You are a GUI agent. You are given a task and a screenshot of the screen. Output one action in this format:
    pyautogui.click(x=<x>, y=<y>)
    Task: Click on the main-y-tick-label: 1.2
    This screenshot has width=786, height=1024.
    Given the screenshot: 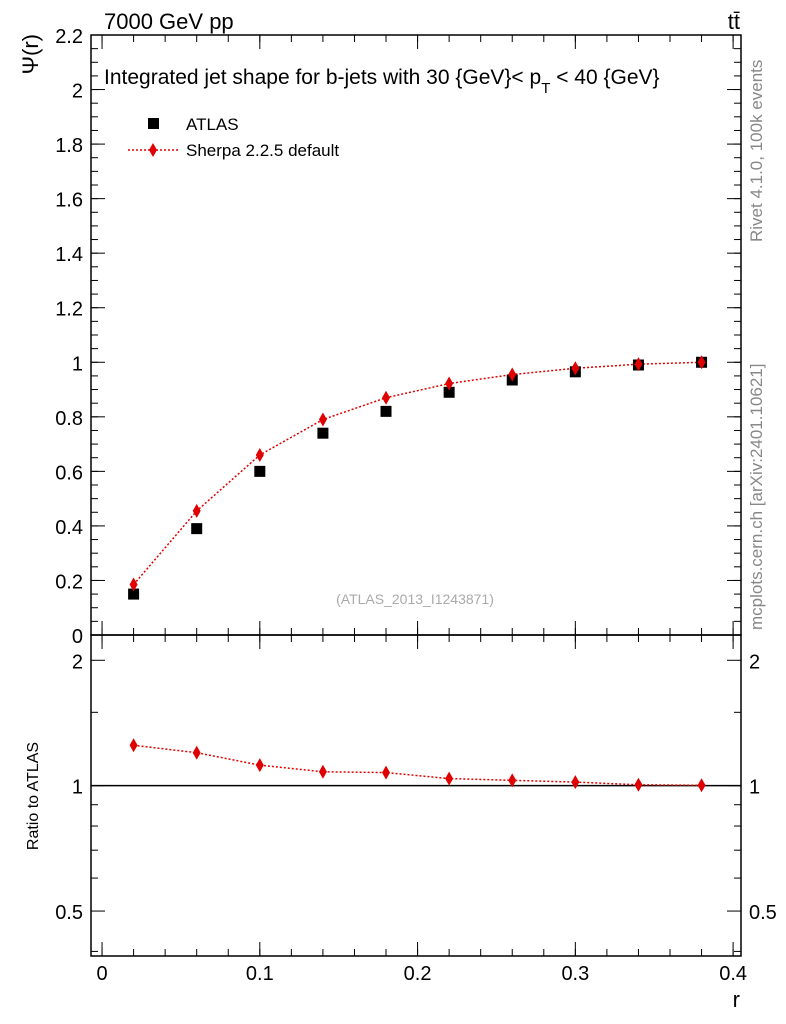 What is the action you would take?
    pyautogui.click(x=69, y=310)
    